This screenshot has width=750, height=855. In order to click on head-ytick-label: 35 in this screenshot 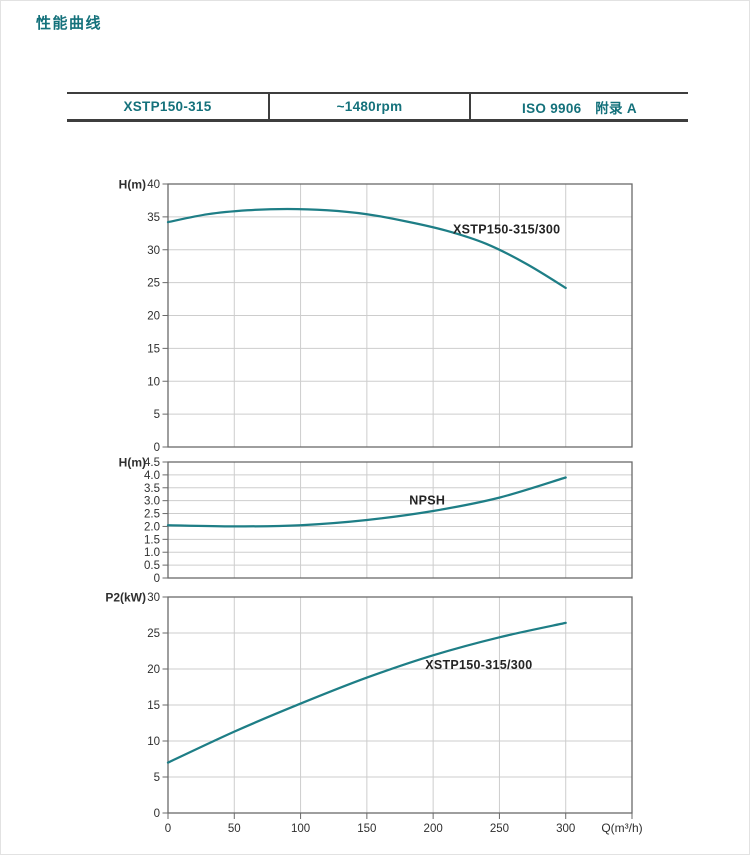, I will do `click(153, 218)`.